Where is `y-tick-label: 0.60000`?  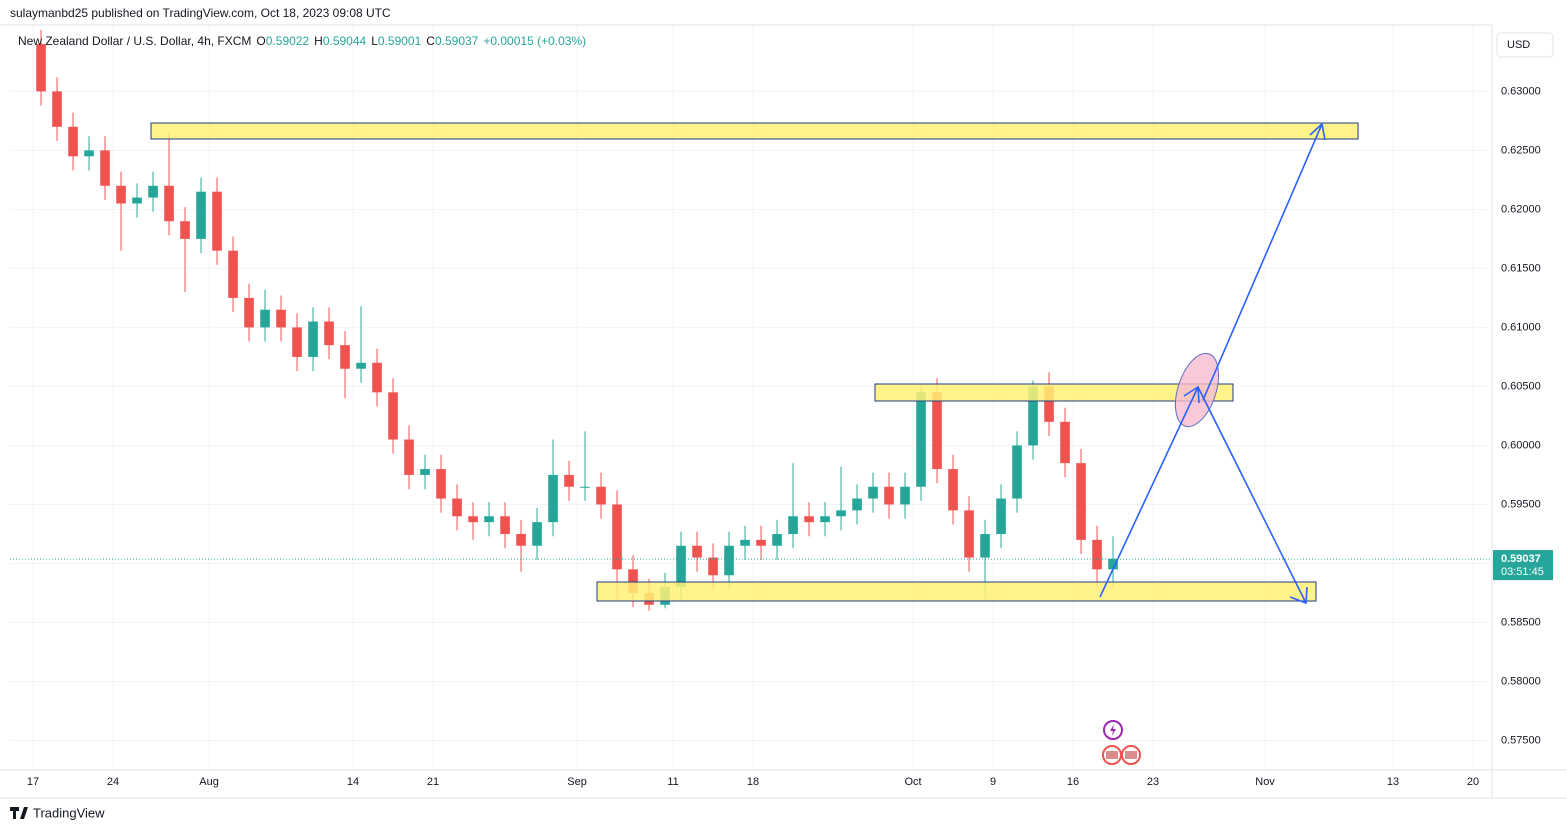
y-tick-label: 0.60000 is located at coordinates (1521, 445).